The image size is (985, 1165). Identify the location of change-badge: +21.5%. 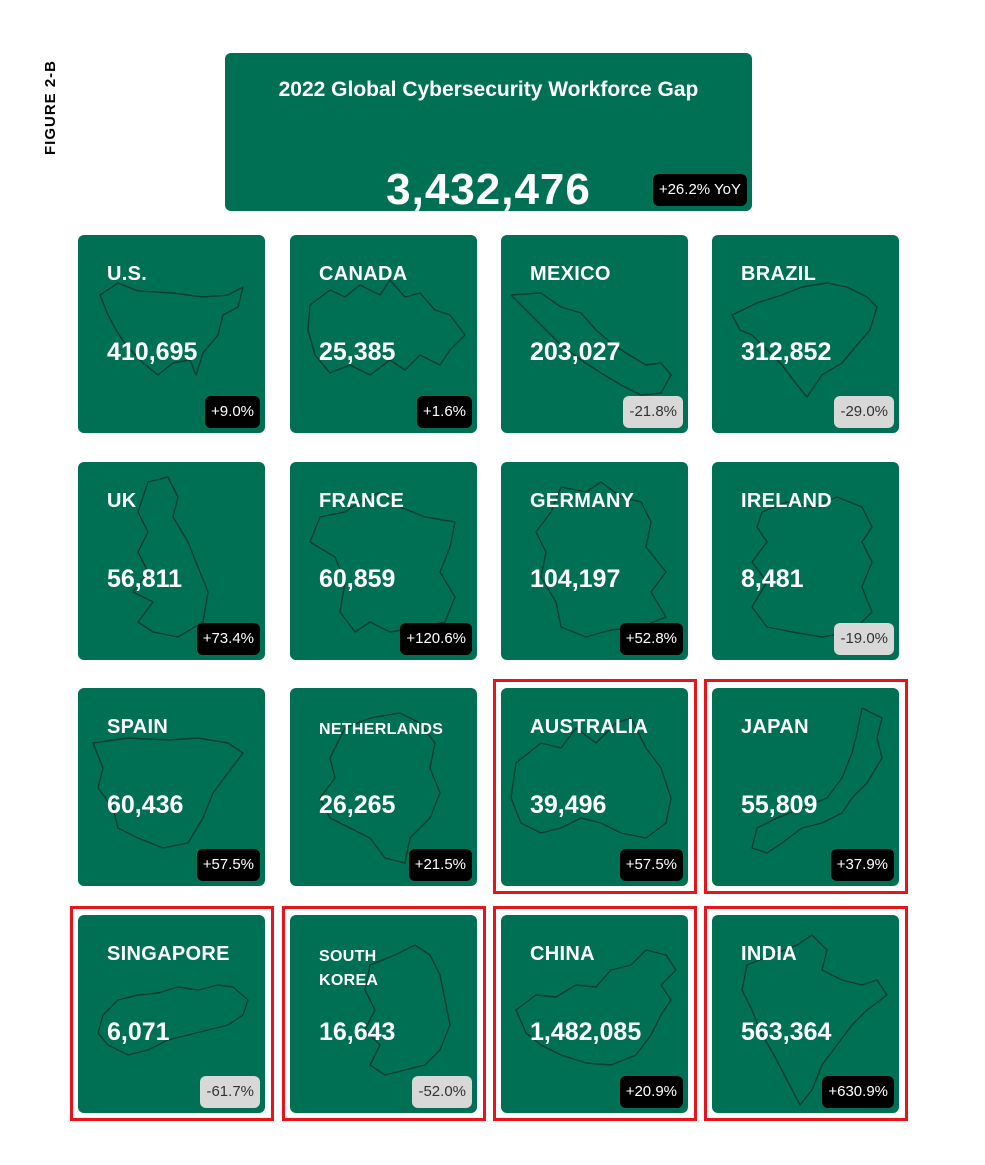
(440, 865).